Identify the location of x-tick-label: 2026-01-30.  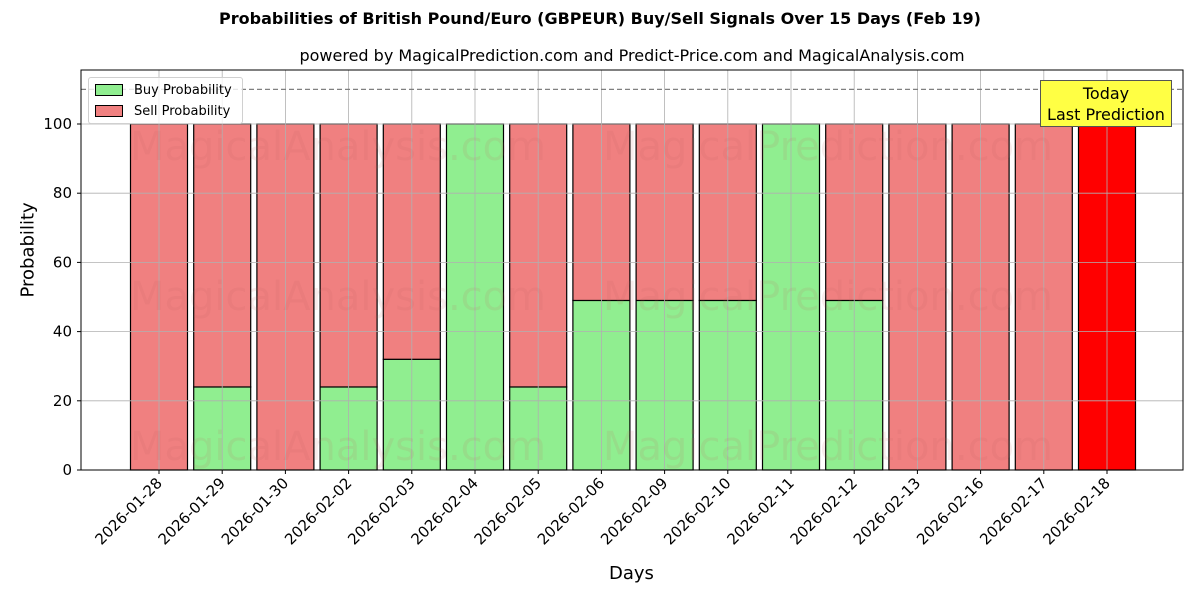
(255, 511).